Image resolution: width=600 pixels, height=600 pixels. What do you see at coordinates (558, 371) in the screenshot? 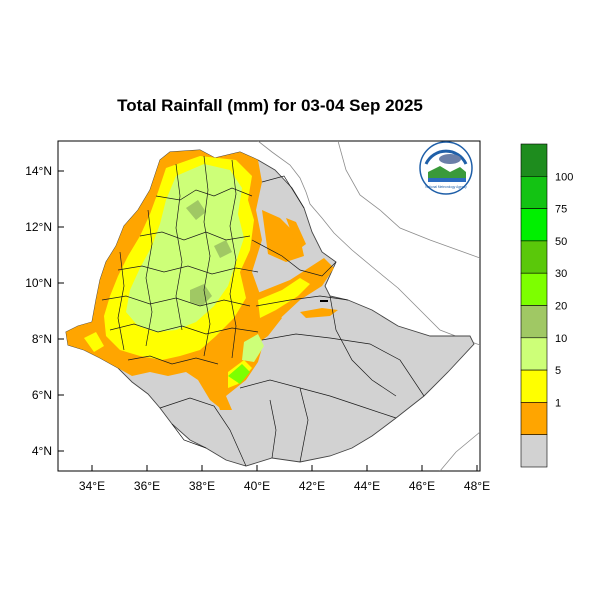
I see `colorbar-label: 5` at bounding box center [558, 371].